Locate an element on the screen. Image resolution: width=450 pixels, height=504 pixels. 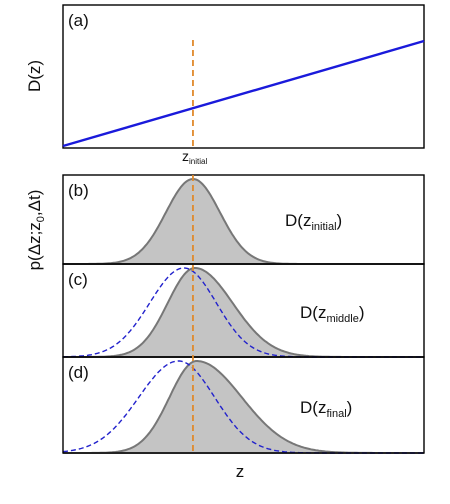
panel-a-label: (a) is located at coordinates (78, 20).